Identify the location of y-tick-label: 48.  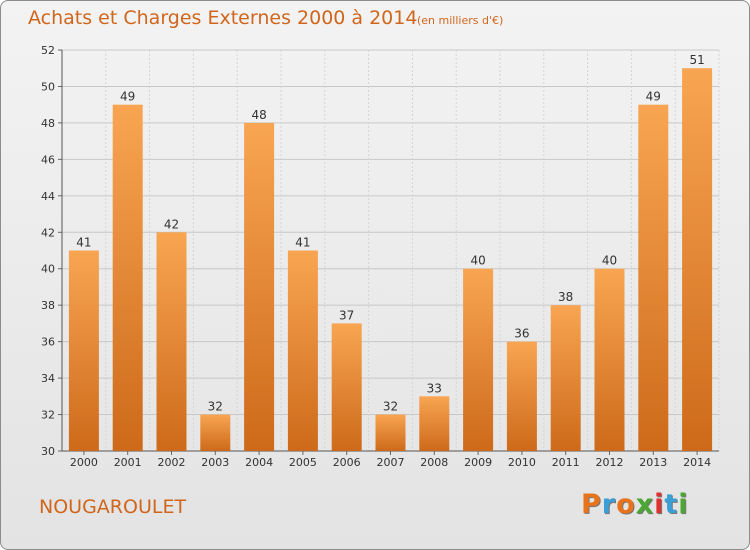
(48, 123).